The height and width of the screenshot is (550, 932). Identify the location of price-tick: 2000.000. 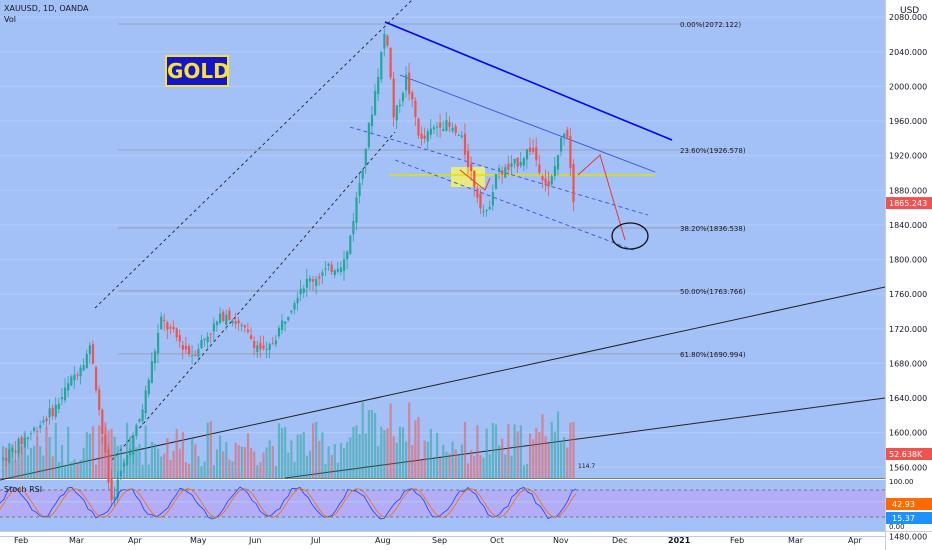
(908, 86).